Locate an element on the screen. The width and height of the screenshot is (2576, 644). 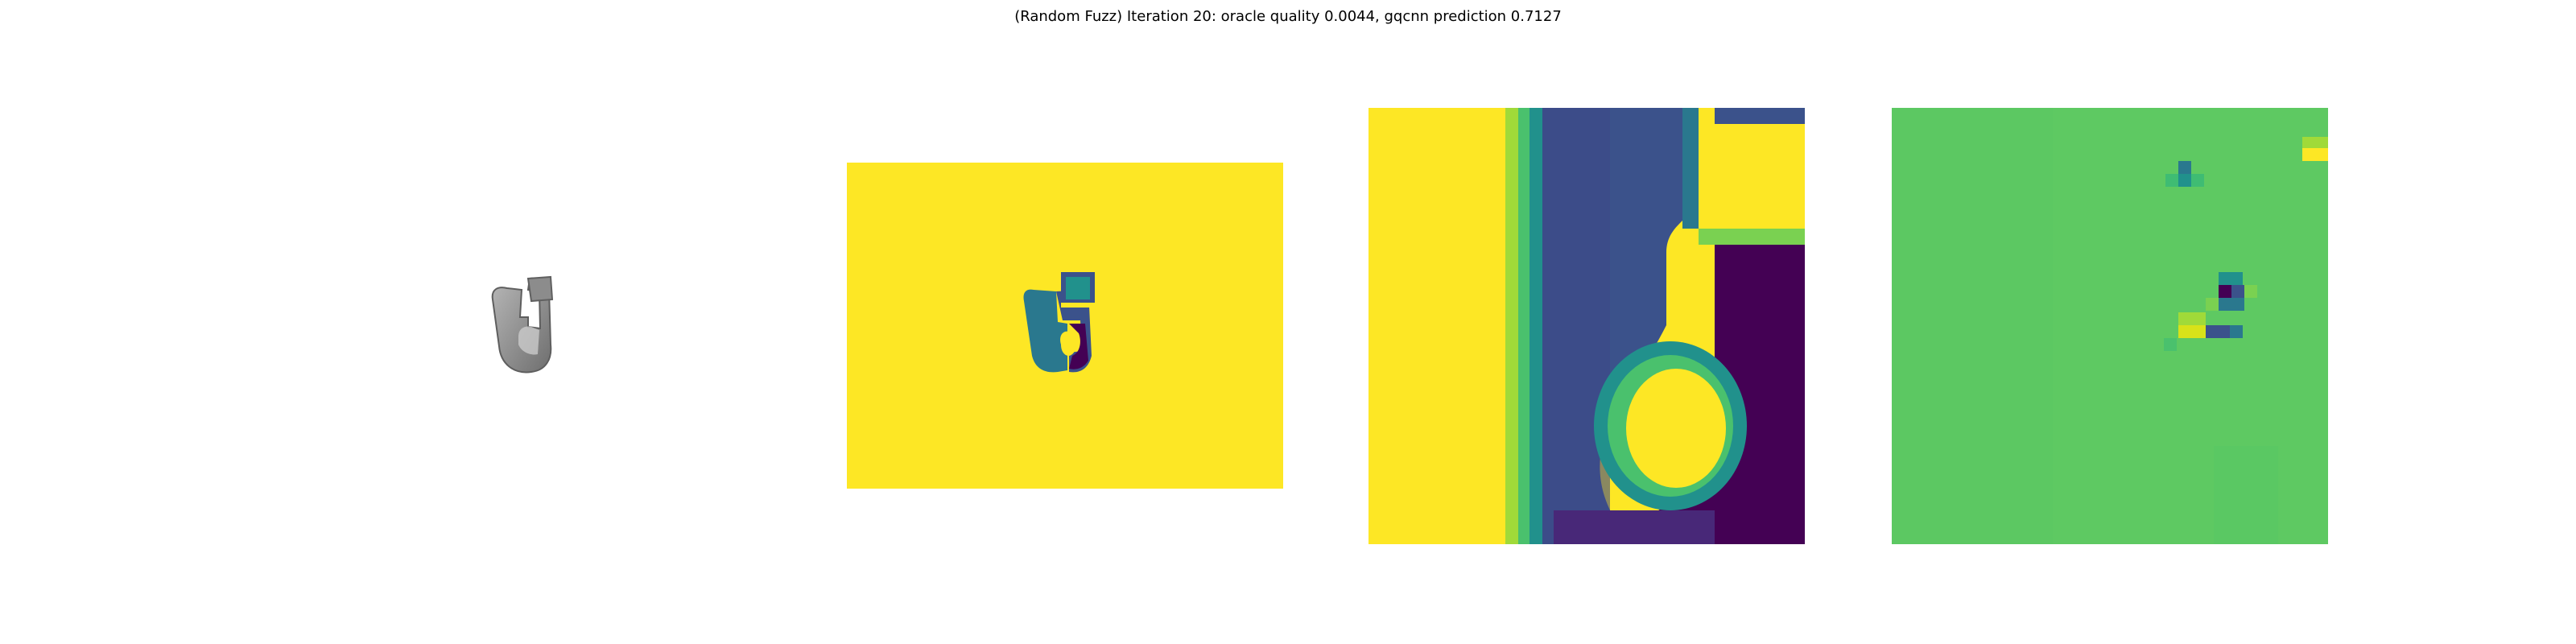
rendered-object-image is located at coordinates (522, 324).